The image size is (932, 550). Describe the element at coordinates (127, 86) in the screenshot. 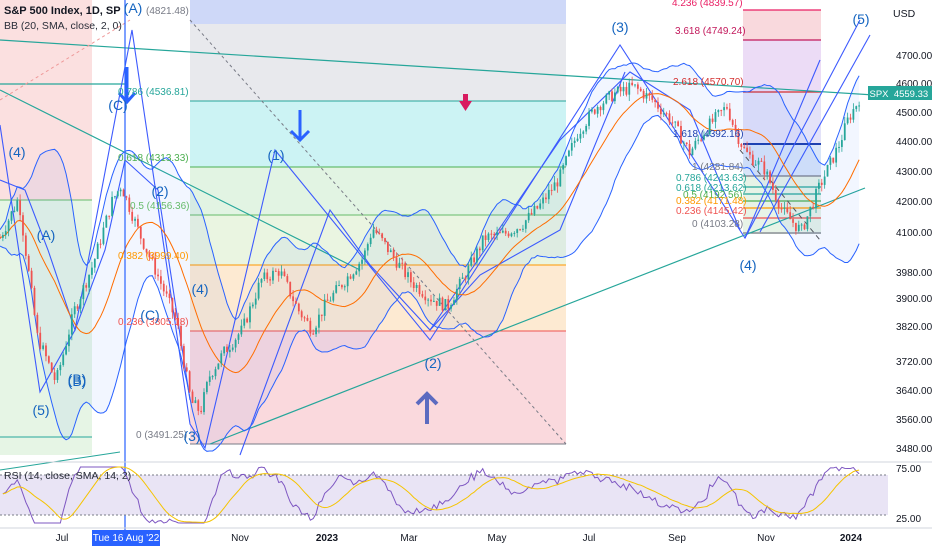

I see `arrow-down-icon` at that location.